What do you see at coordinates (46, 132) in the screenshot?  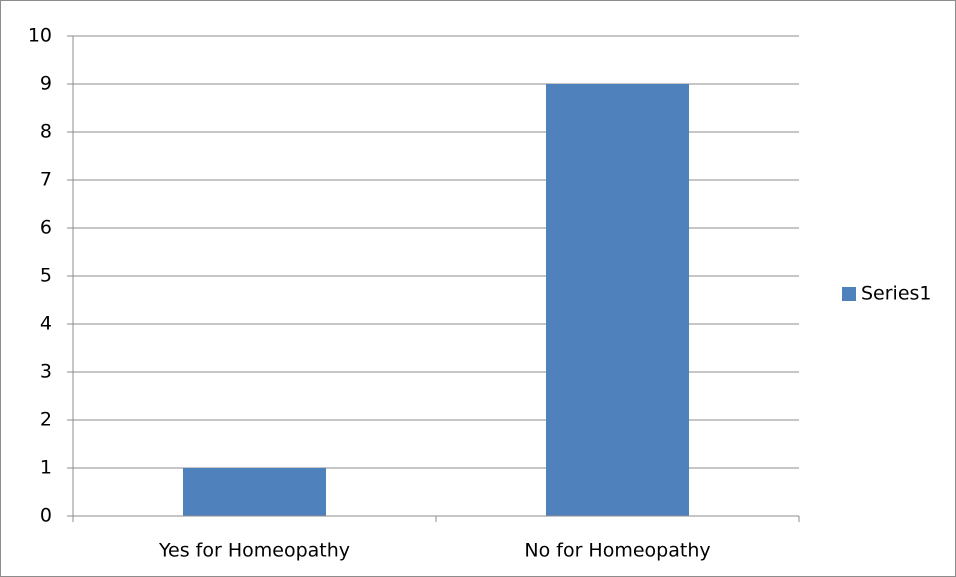 I see `y-tick-label: 8` at bounding box center [46, 132].